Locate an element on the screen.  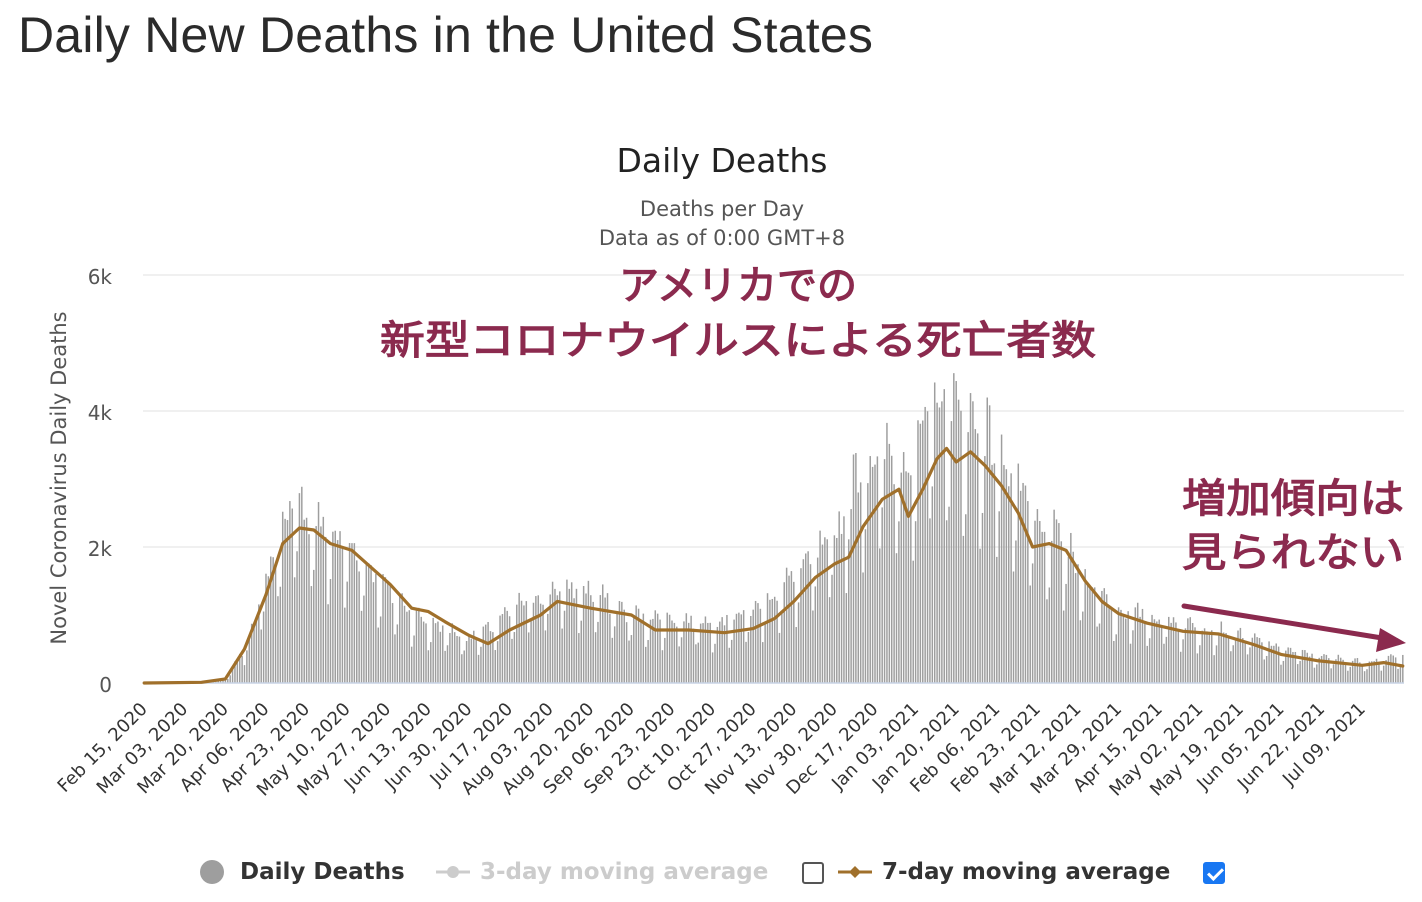
legend-item-3day-ma: 3-day moving average is located at coordinates (602, 872).